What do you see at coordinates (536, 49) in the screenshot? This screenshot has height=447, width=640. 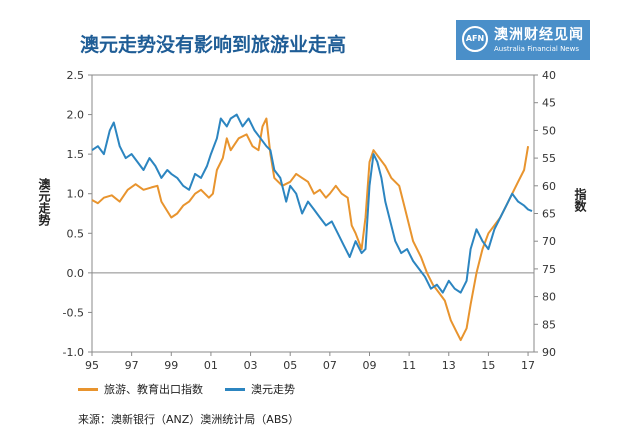 I see `logo-name-en: Australia Financial News` at bounding box center [536, 49].